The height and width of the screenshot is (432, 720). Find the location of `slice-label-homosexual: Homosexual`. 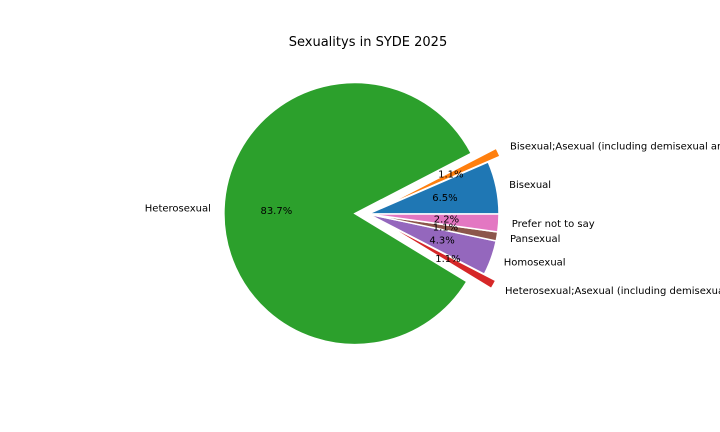

slice-label-homosexual: Homosexual is located at coordinates (535, 262).